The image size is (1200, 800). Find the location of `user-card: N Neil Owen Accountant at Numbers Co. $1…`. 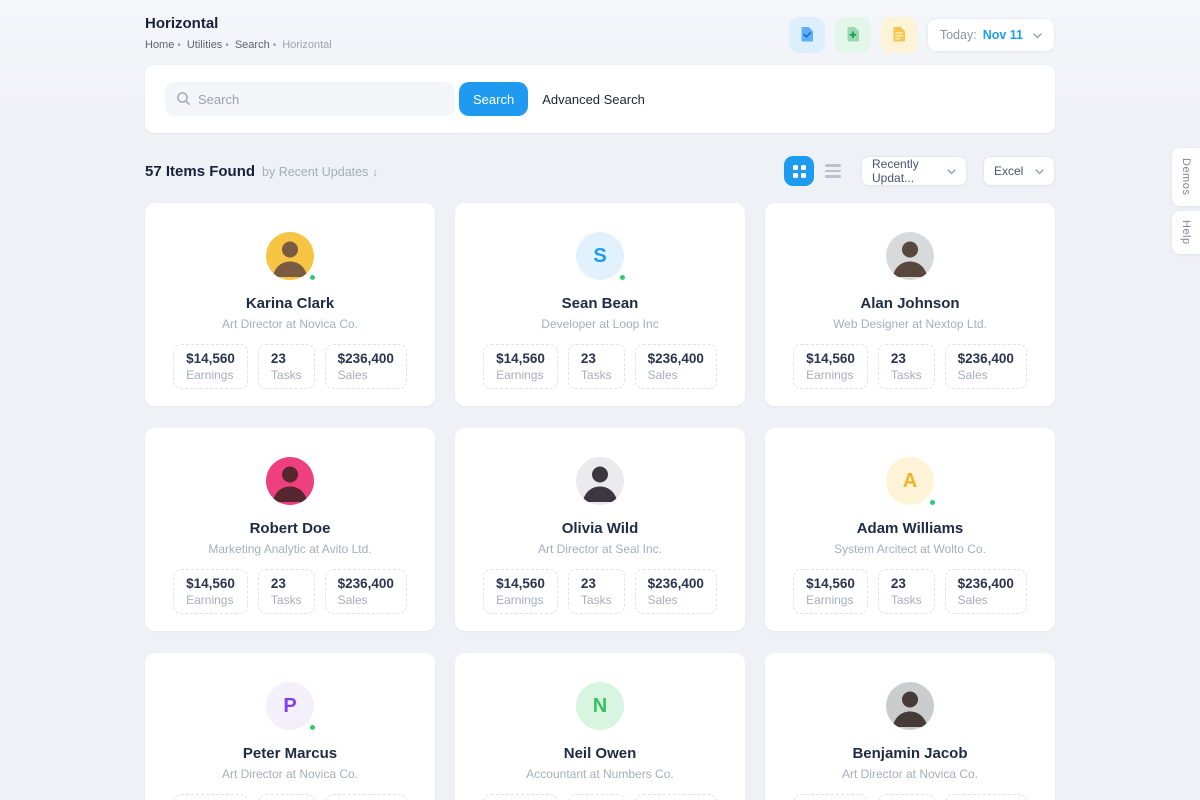

user-card: N Neil Owen Accountant at Numbers Co. $1… is located at coordinates (600, 726).